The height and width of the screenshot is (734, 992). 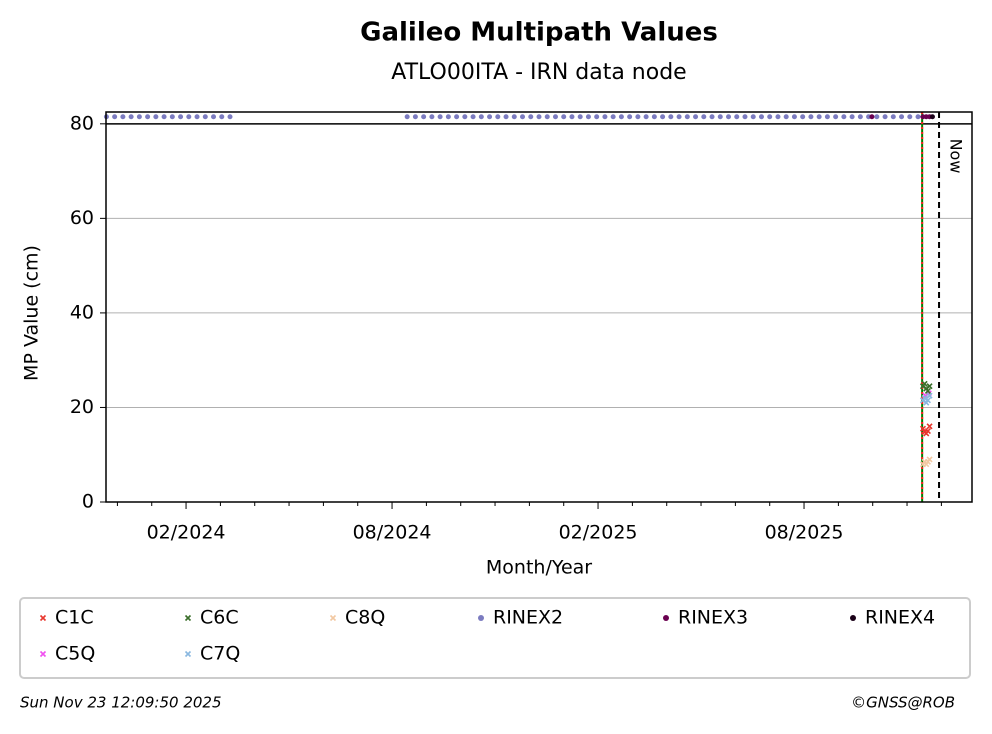 What do you see at coordinates (903, 703) in the screenshot?
I see `credit: ©GNSS@ROB` at bounding box center [903, 703].